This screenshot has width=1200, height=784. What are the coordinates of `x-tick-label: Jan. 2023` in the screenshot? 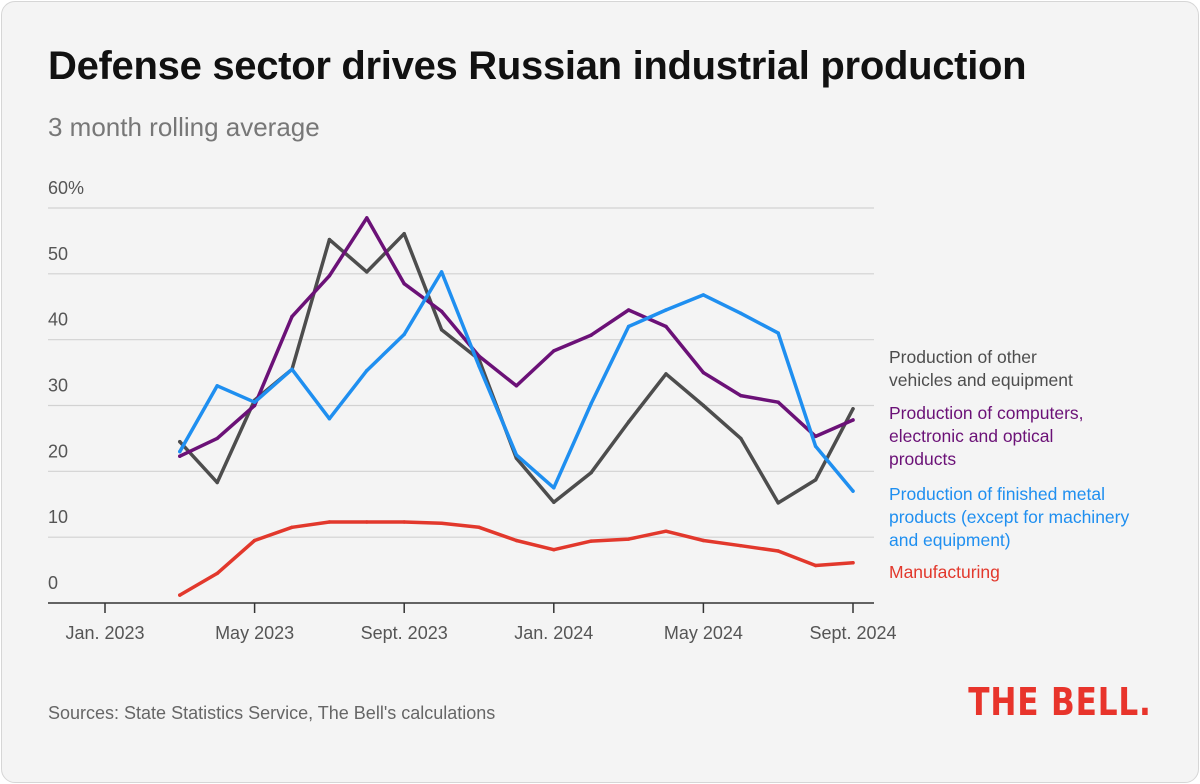 It's located at (104, 633).